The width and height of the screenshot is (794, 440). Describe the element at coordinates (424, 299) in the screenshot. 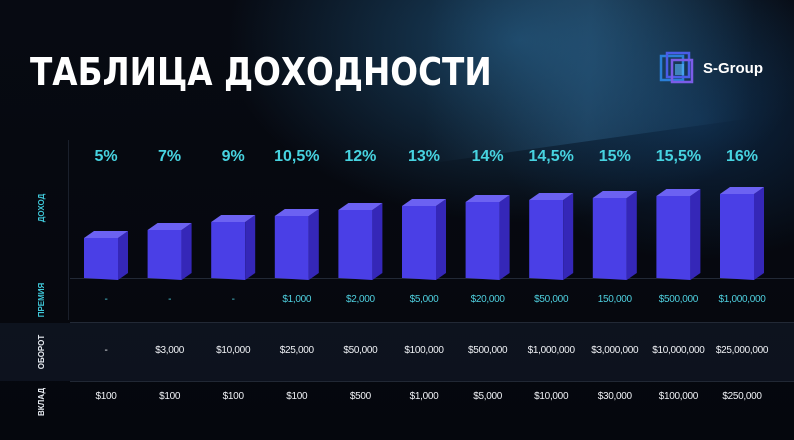

I see `bonus-cell: $5,000` at that location.